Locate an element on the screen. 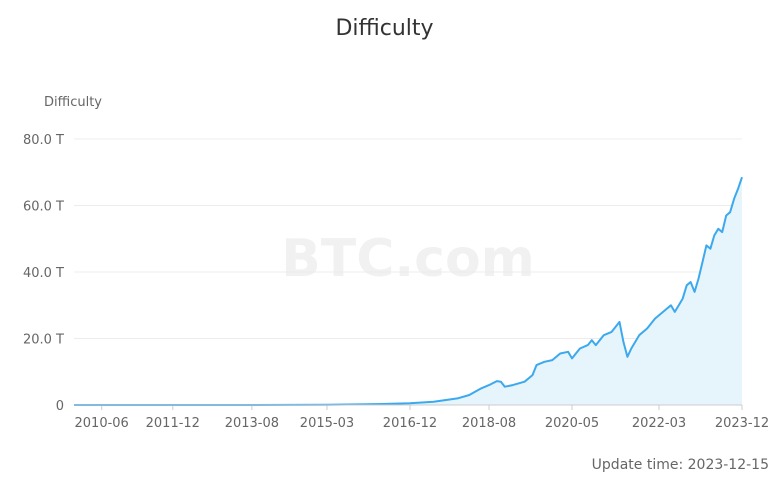  x-tick-label: 2020-05 is located at coordinates (572, 423).